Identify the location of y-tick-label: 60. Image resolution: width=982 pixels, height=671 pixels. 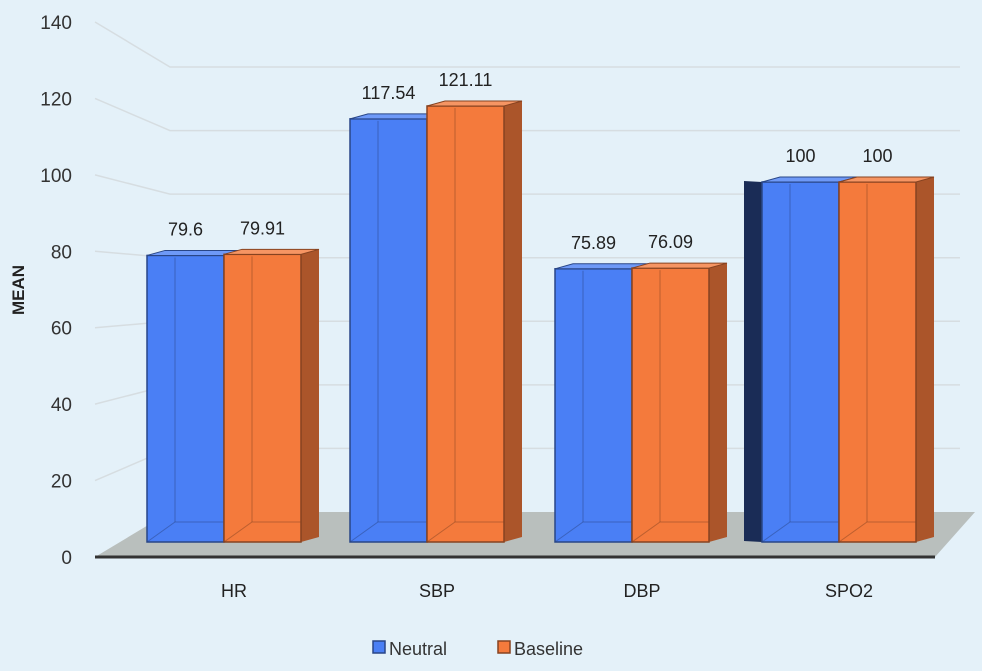
(61, 329).